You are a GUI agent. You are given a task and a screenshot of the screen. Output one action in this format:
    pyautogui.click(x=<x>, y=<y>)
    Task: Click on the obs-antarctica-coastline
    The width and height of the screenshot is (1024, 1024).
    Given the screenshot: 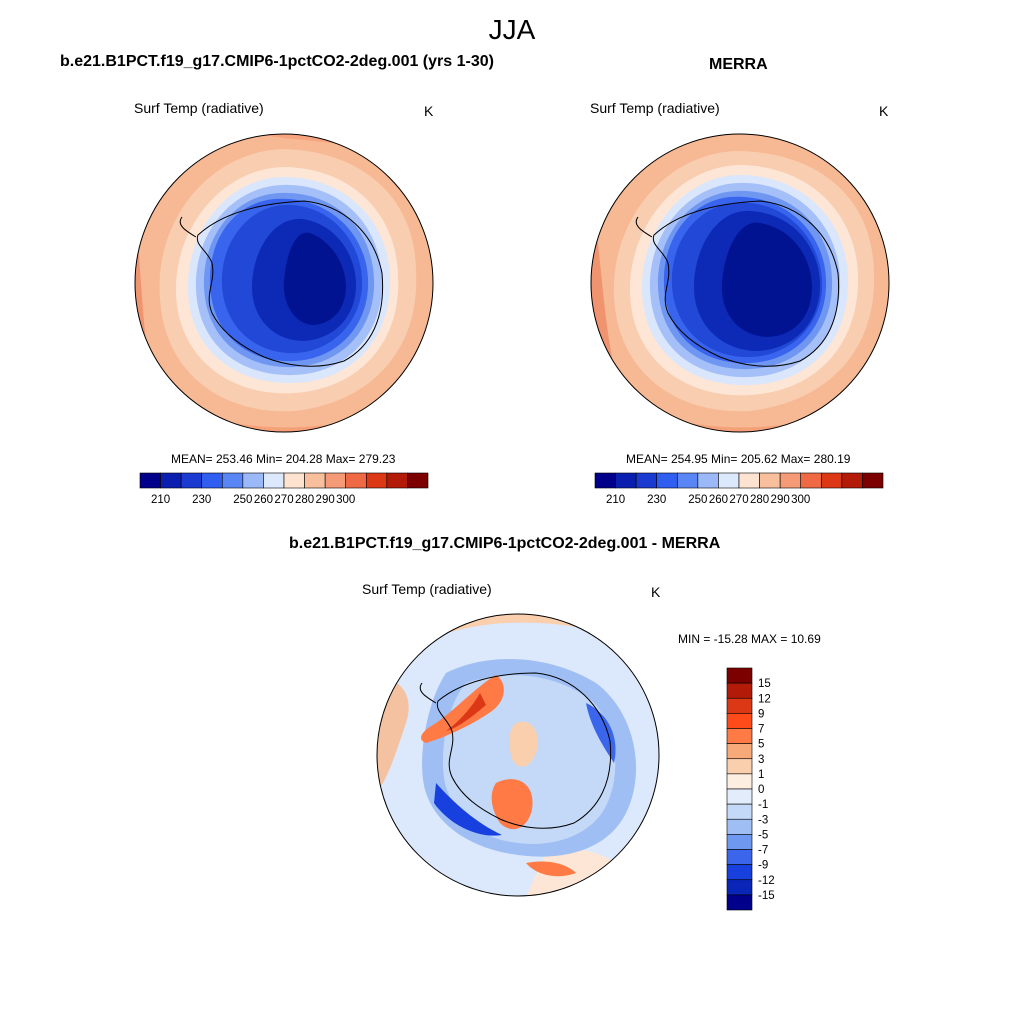 What is the action you would take?
    pyautogui.click(x=746, y=283)
    